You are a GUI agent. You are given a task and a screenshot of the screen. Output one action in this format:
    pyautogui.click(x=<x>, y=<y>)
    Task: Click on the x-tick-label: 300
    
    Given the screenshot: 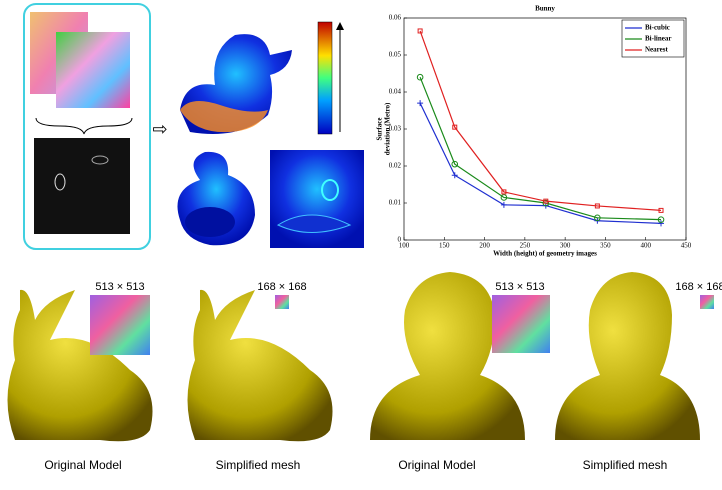 What is the action you would take?
    pyautogui.click(x=565, y=246)
    